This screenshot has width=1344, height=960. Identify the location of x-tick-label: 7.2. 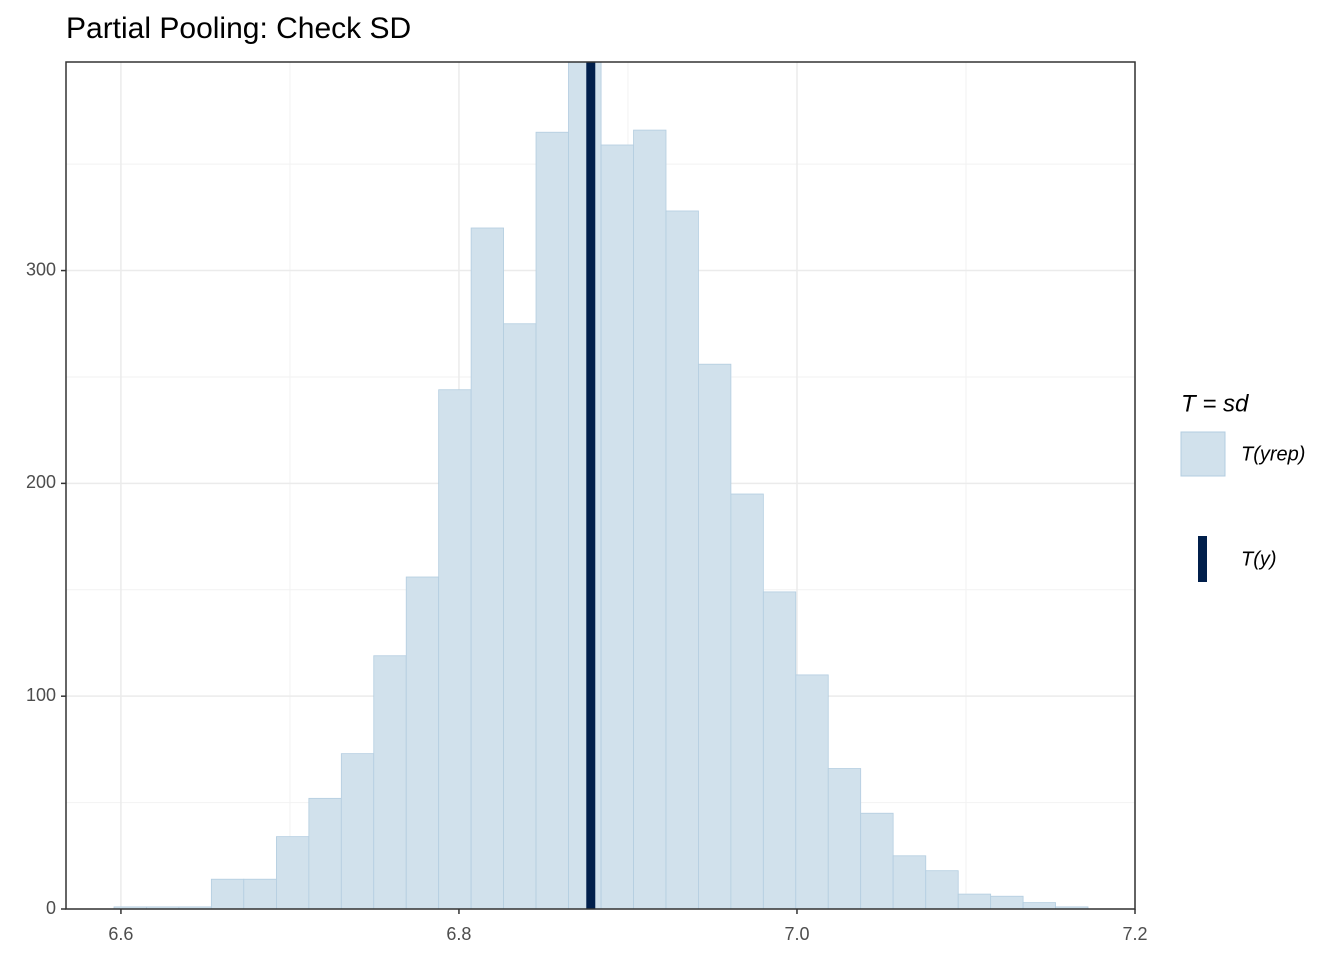
(1134, 934).